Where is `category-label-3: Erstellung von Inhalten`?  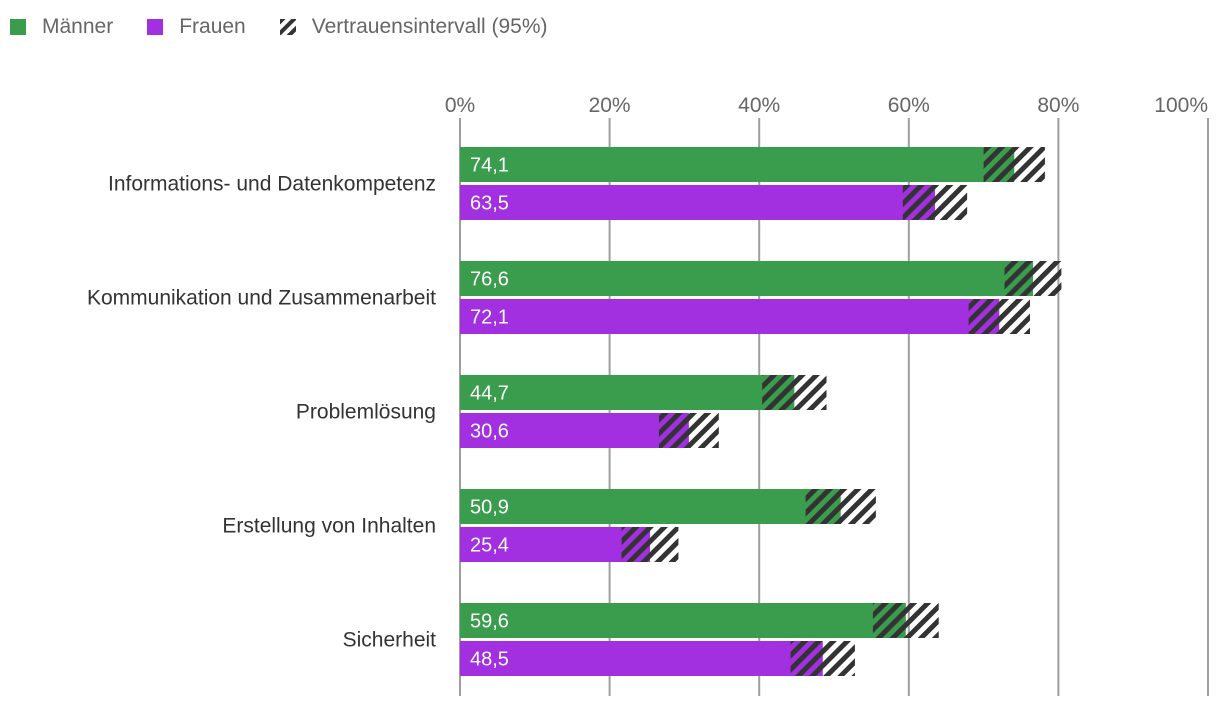
category-label-3: Erstellung von Inhalten is located at coordinates (329, 526).